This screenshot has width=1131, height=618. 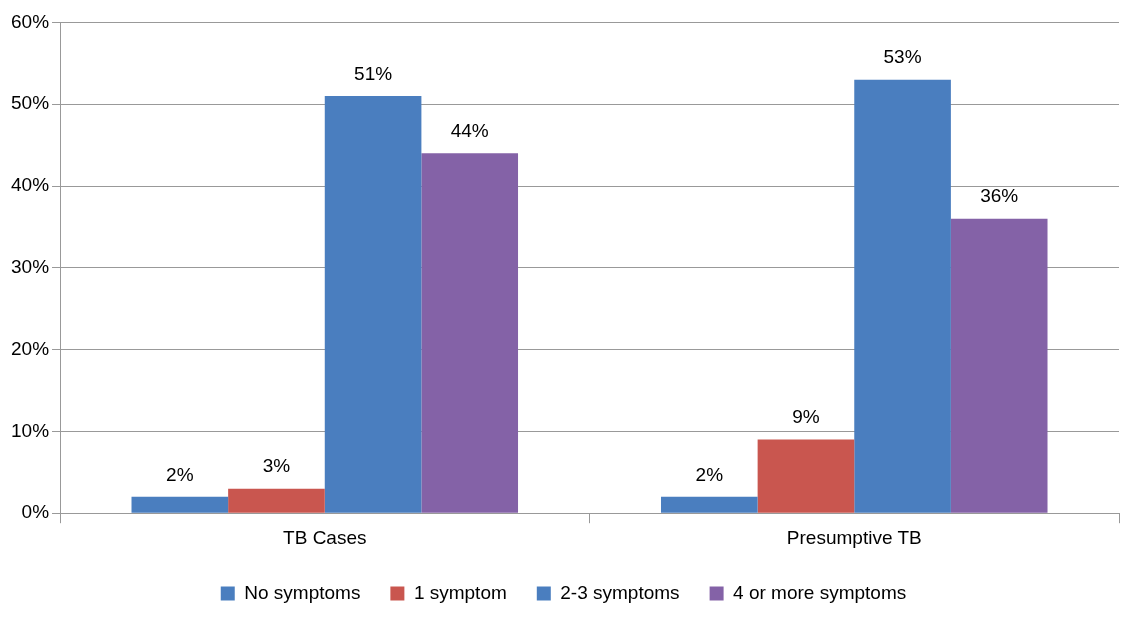 What do you see at coordinates (30, 21) in the screenshot?
I see `y-tick-label: 60%` at bounding box center [30, 21].